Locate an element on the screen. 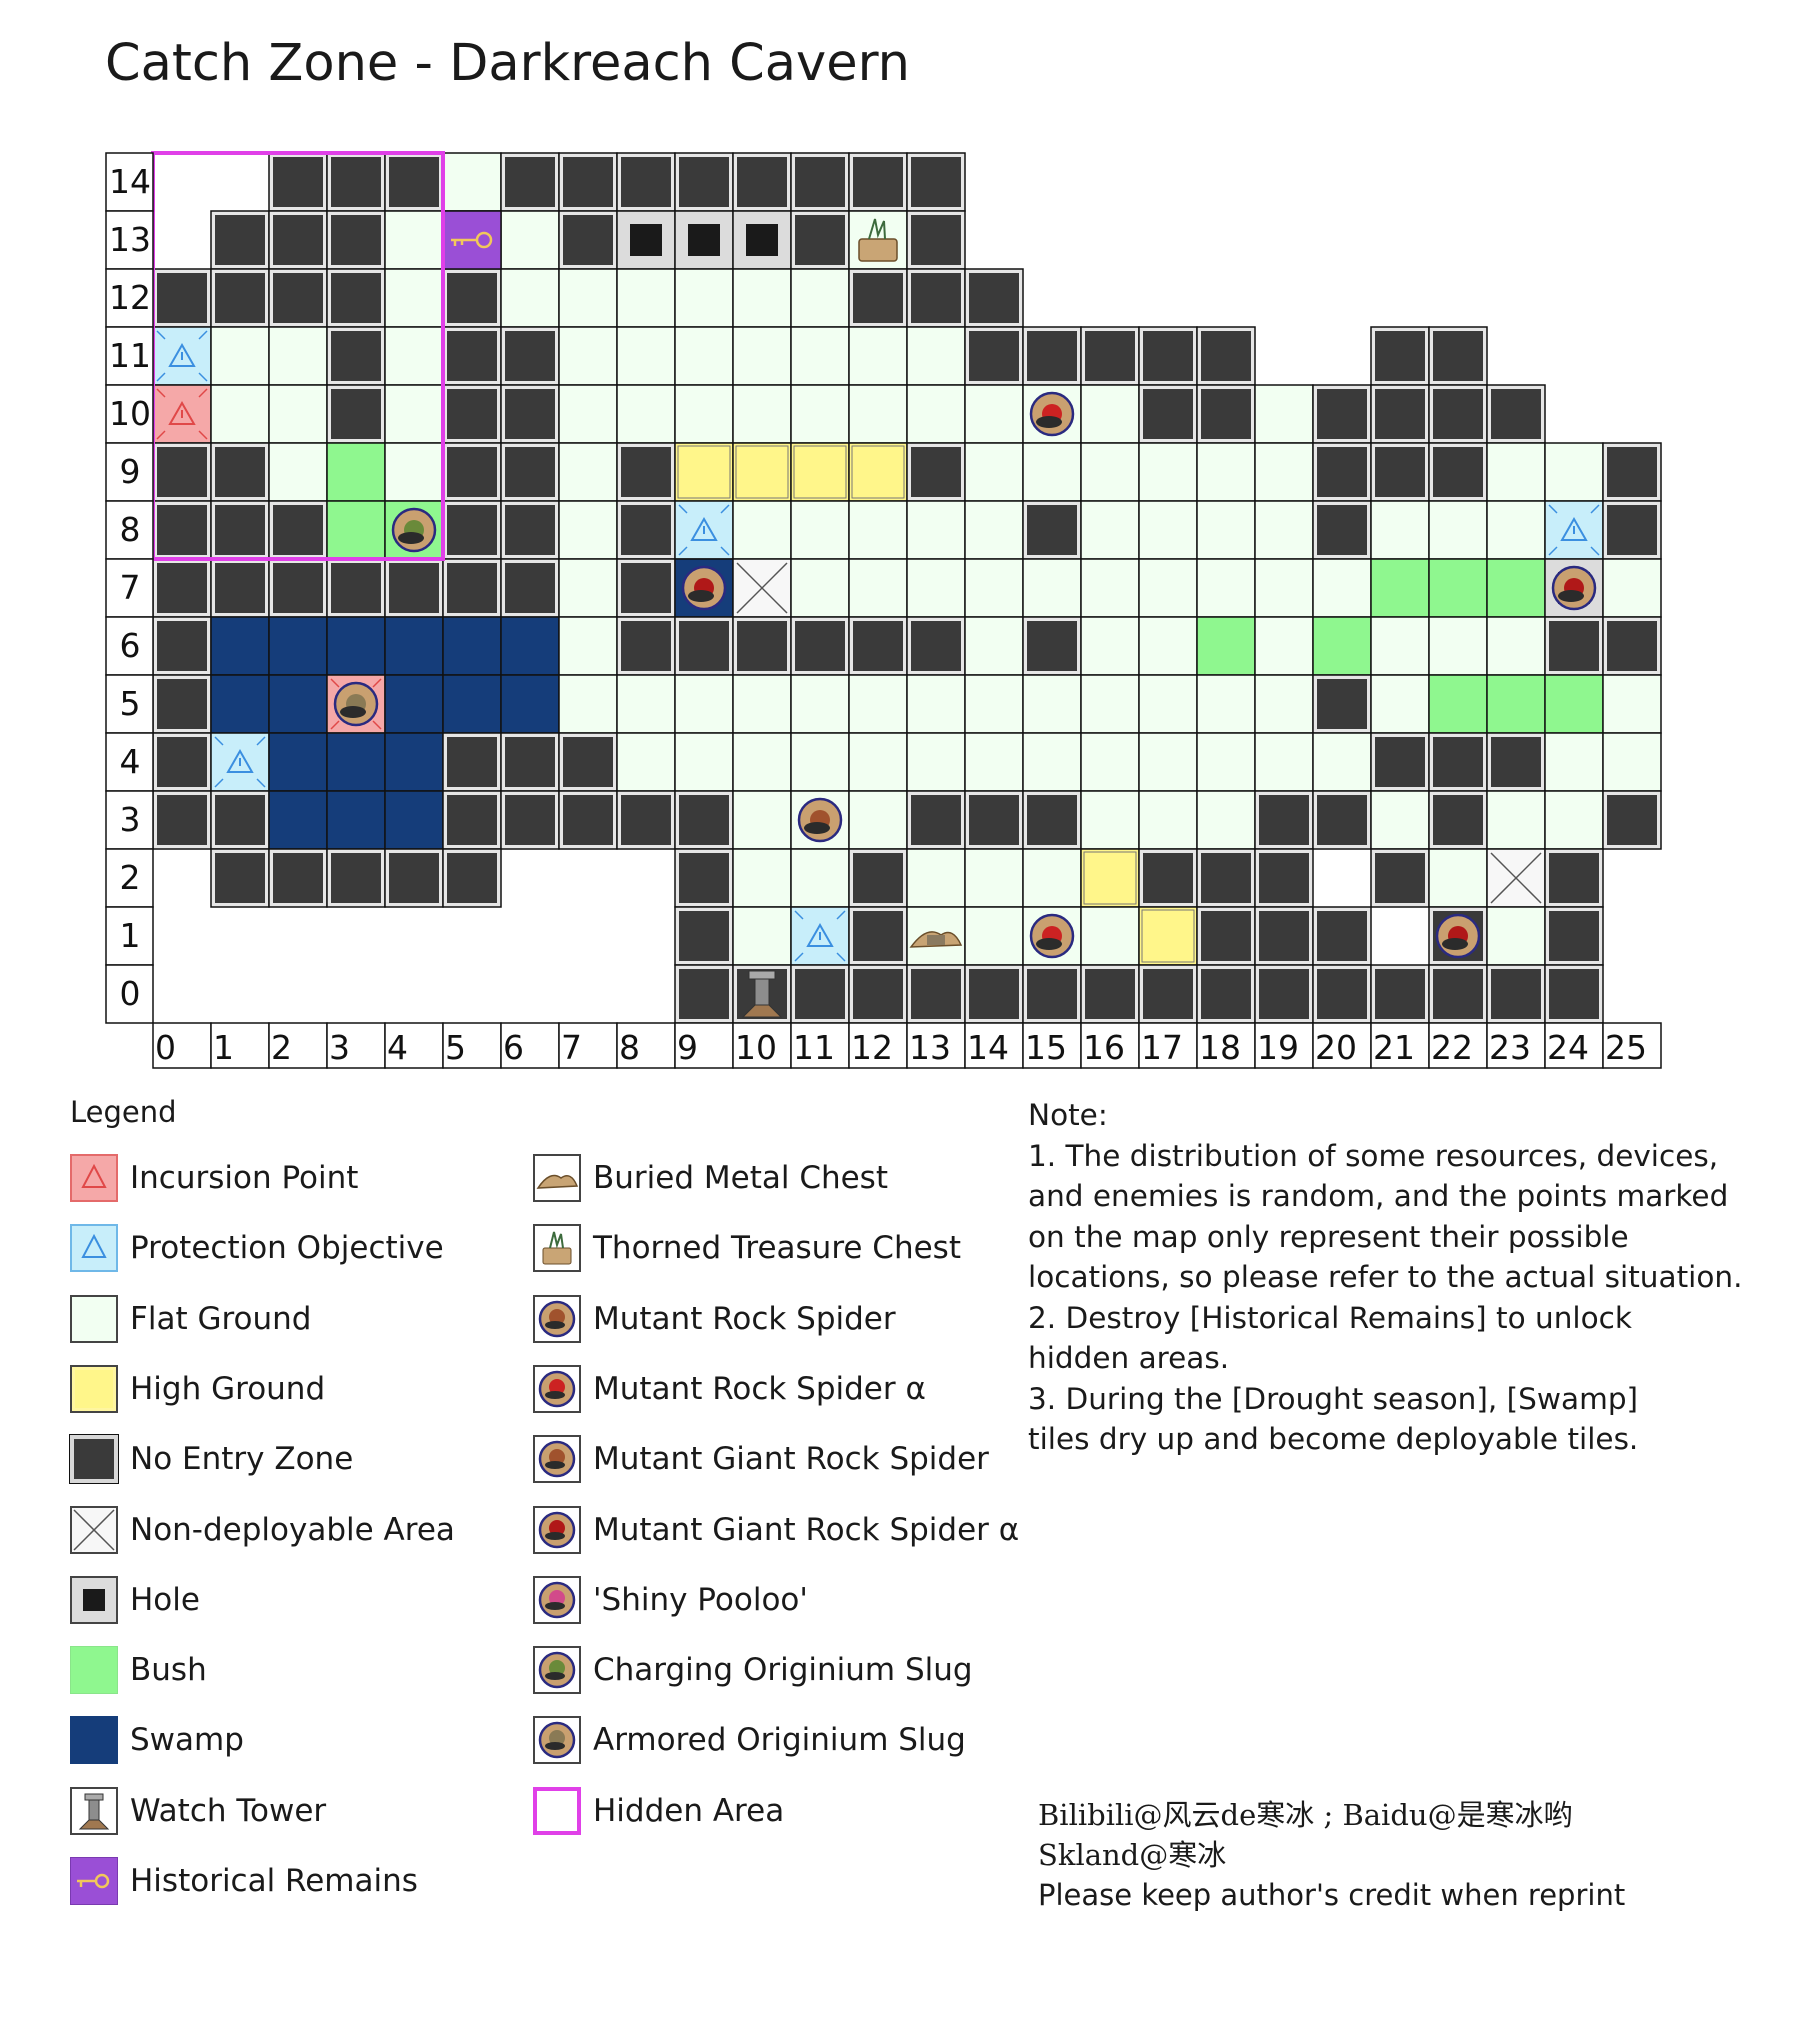 This screenshot has width=1800, height=2030. legend-item-protection-objective: Protection Objective is located at coordinates (257, 1248).